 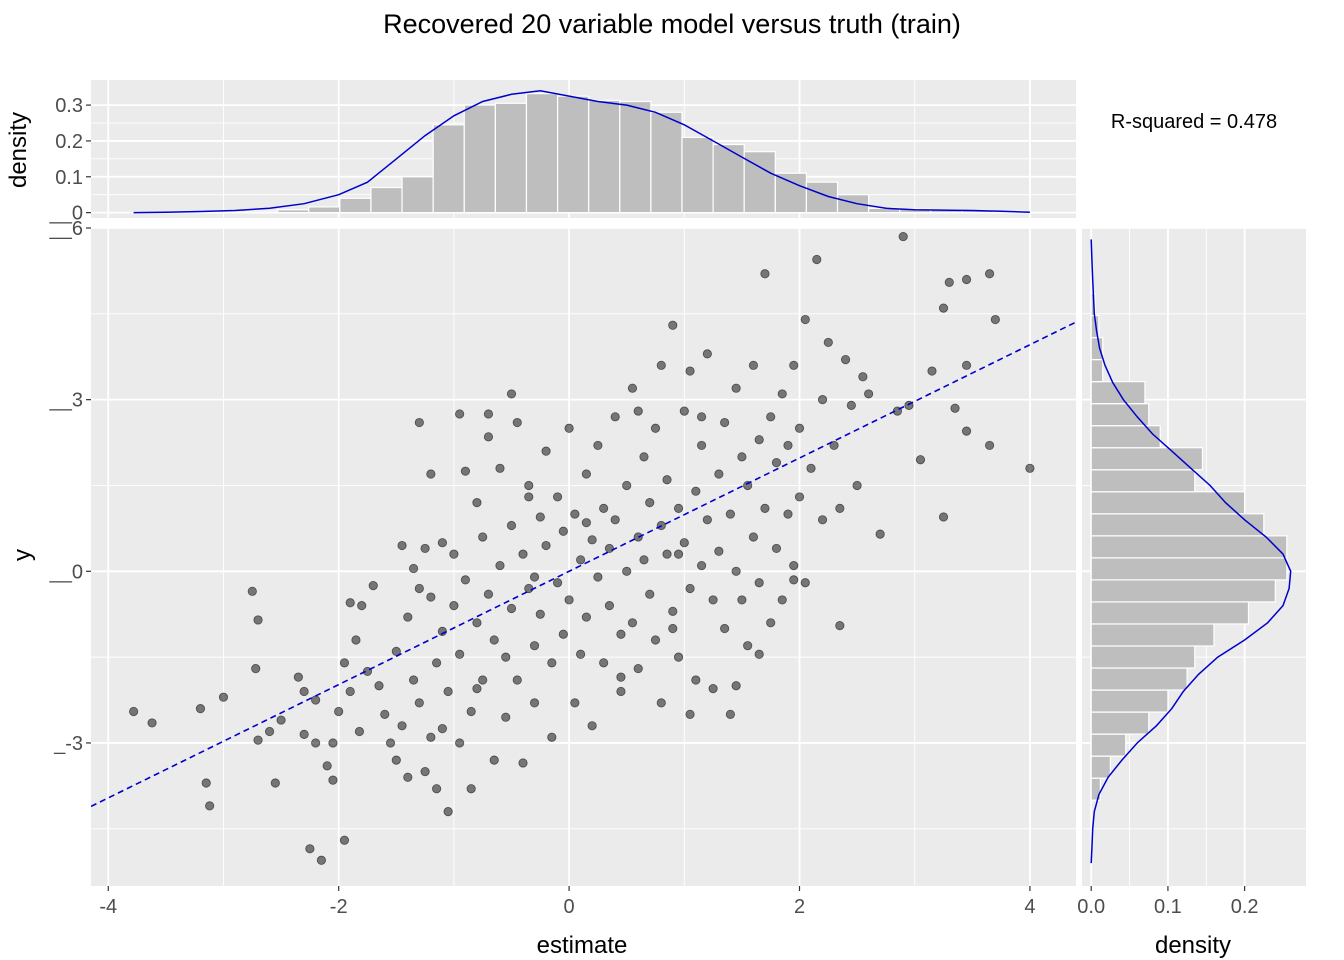 What do you see at coordinates (1193, 945) in the screenshot?
I see `right-marginal-x-axis-title: density` at bounding box center [1193, 945].